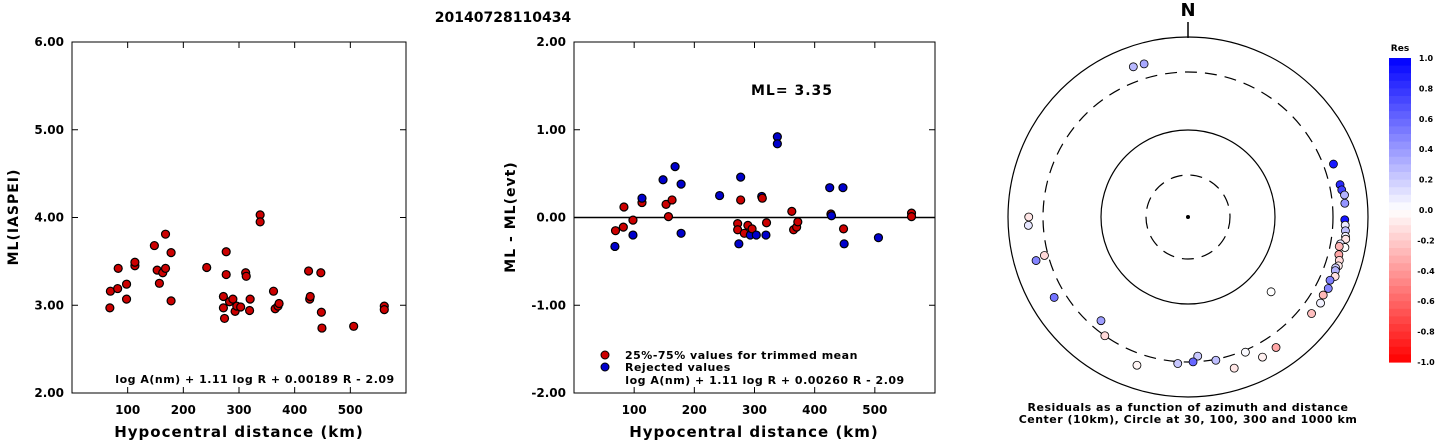 The image size is (1437, 441). What do you see at coordinates (678, 367) in the screenshot?
I see `legend-blue-label: Rejected values` at bounding box center [678, 367].